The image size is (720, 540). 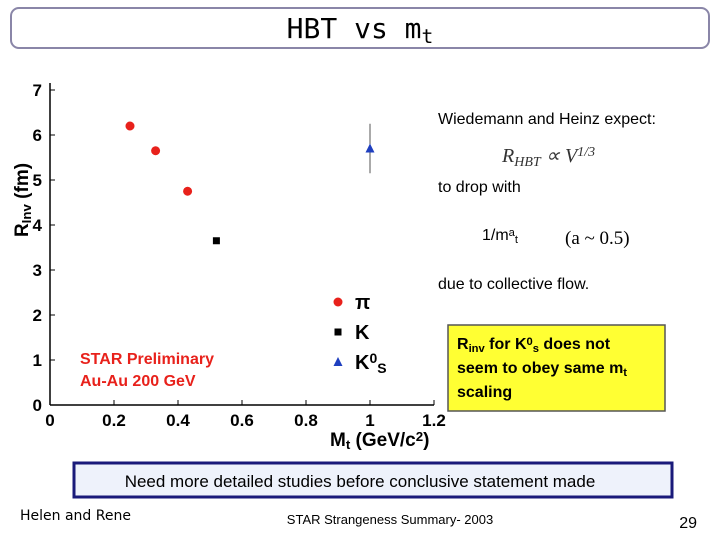 I want to click on note: (a ~ 0.5), so click(x=597, y=238).